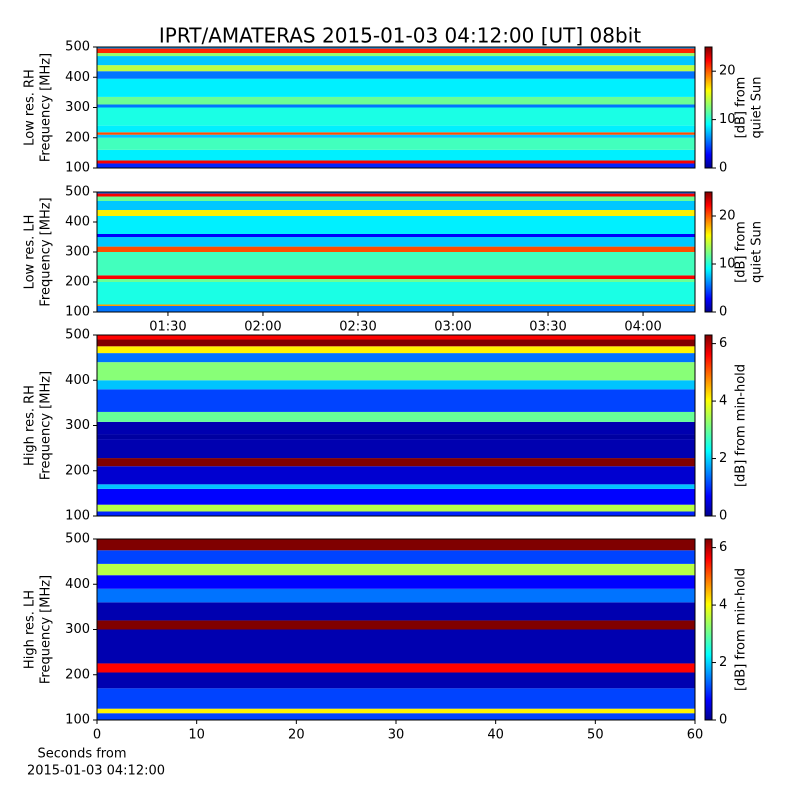 The height and width of the screenshot is (800, 800). What do you see at coordinates (741, 629) in the screenshot?
I see `colorbar-label: [dB] from min-hold` at bounding box center [741, 629].